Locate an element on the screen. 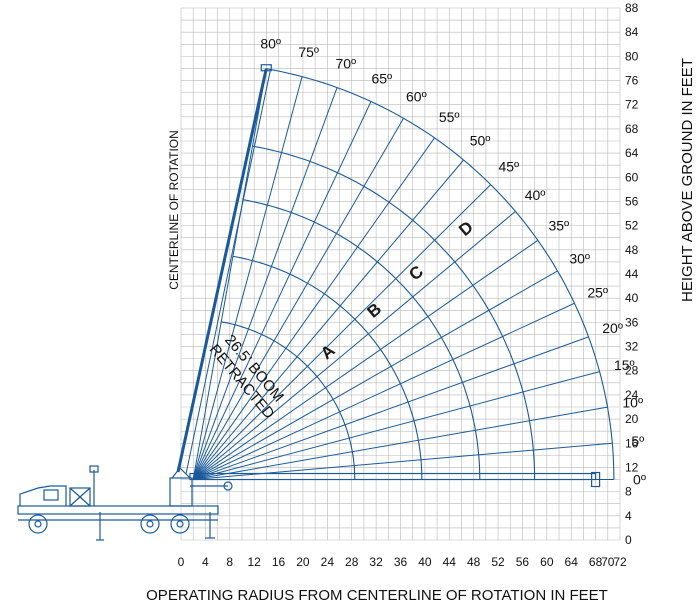  y-tick-label: 76 is located at coordinates (632, 81).